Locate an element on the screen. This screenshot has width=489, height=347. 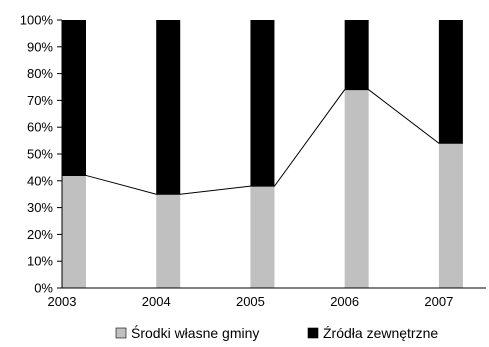
y-tick-label: 80% is located at coordinates (40, 73).